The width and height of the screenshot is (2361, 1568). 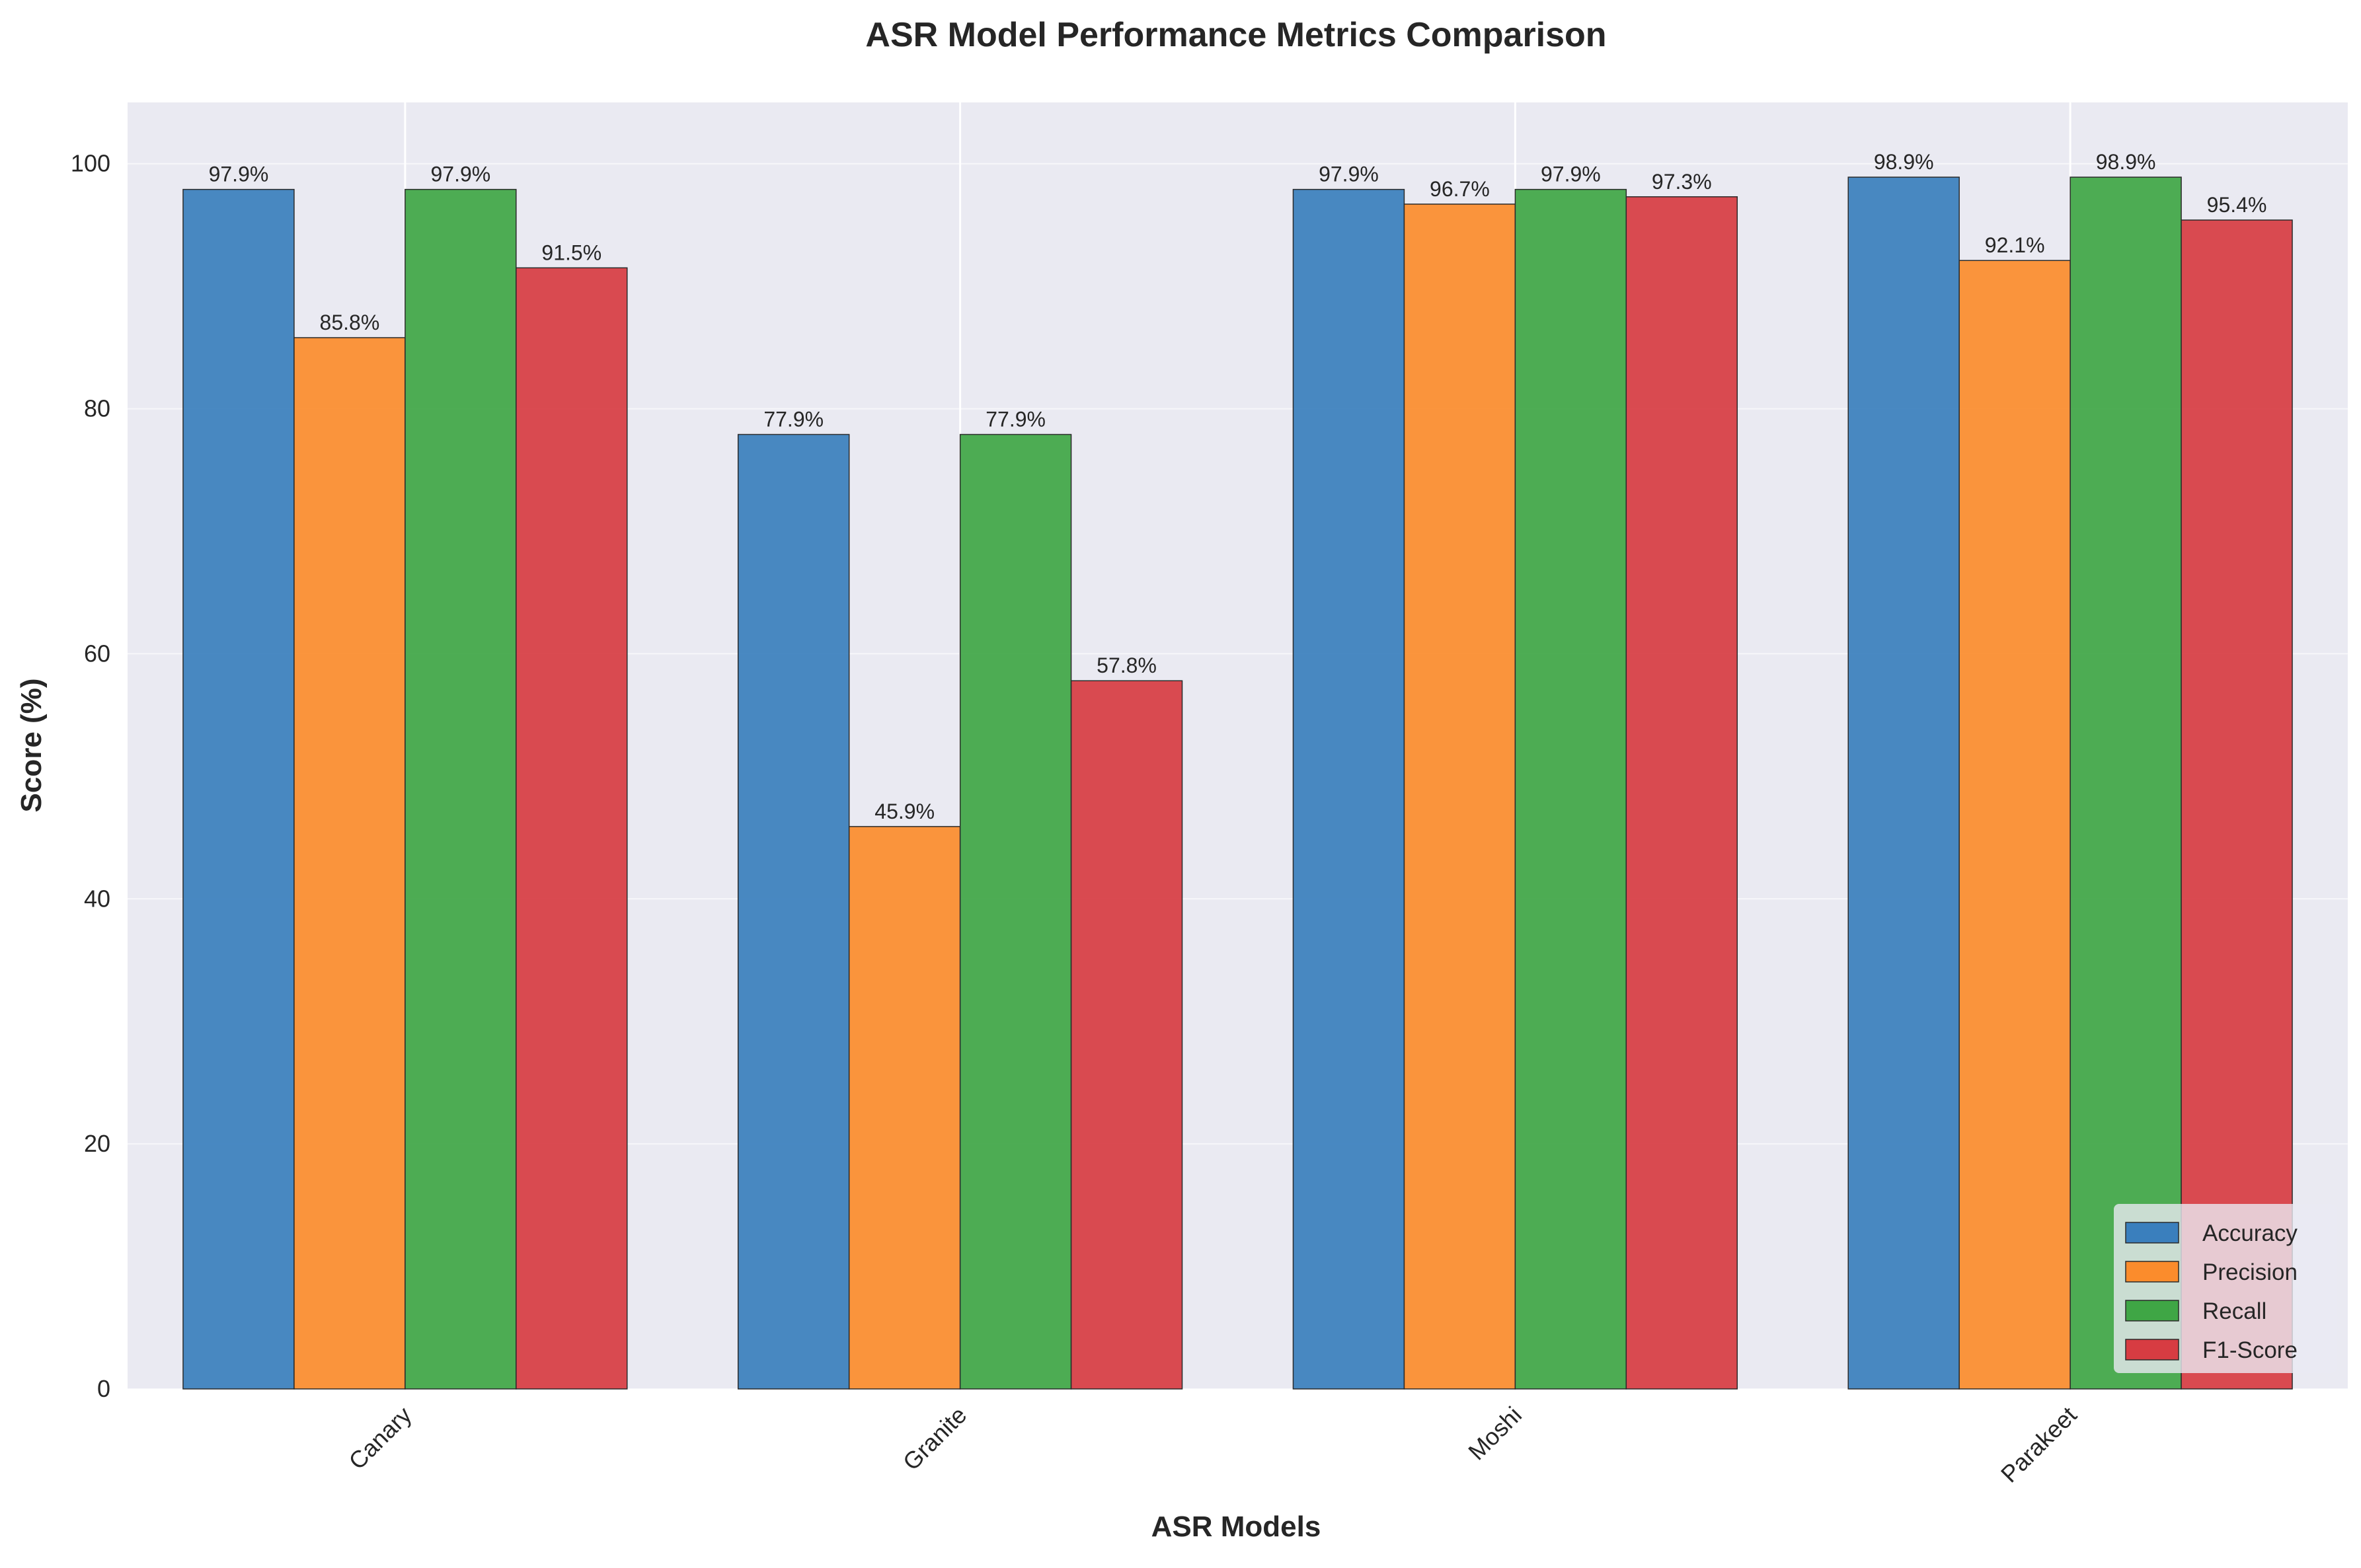 I want to click on y-tick-label: 40, so click(x=97, y=898).